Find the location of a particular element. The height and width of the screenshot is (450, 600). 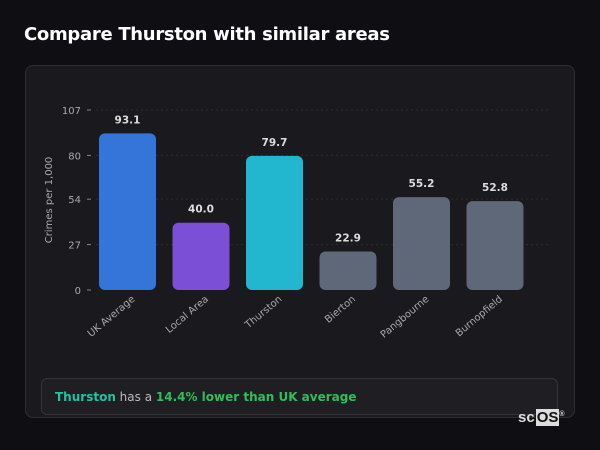

y-tick-label: 54 is located at coordinates (74, 200).